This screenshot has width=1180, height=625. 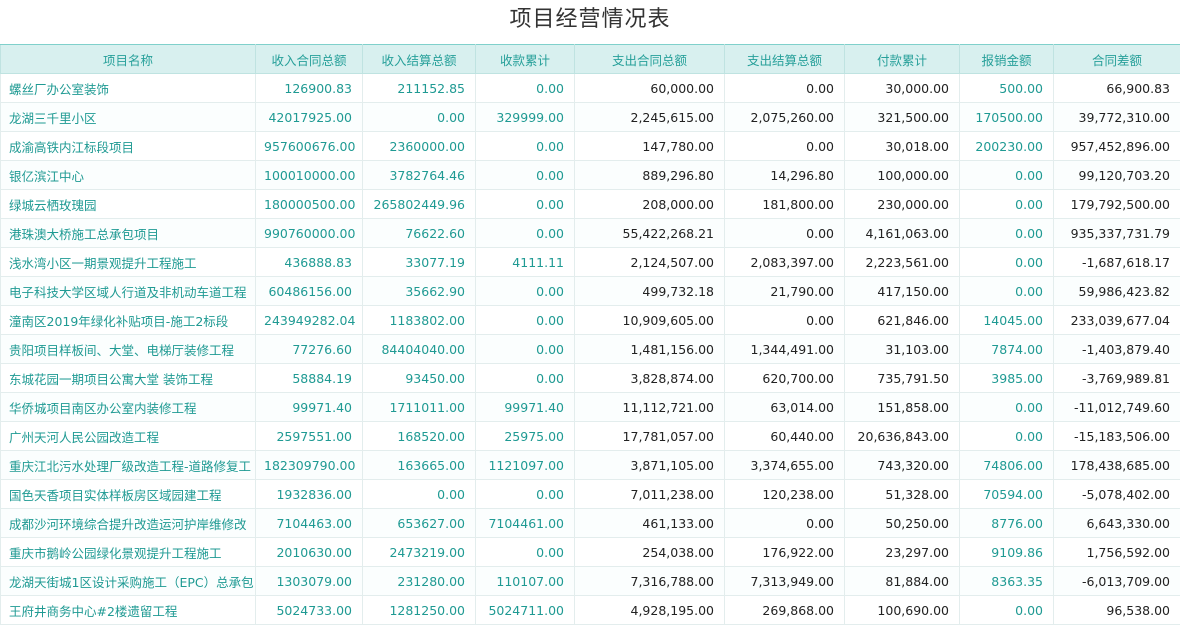 I want to click on cell-income-contract: 182309790.00, so click(x=309, y=465).